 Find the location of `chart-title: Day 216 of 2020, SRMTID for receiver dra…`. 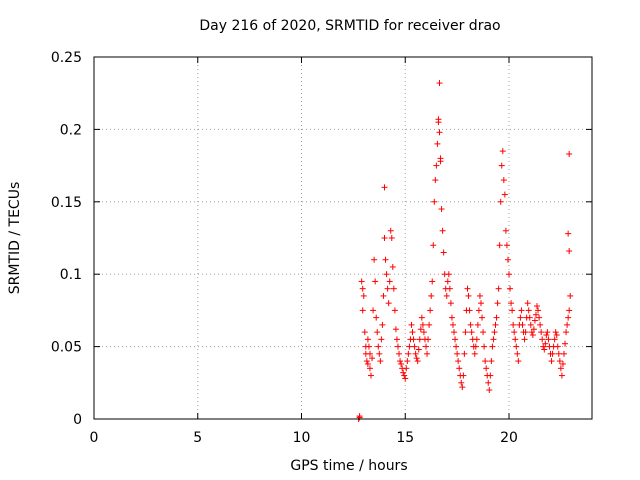

chart-title: Day 216 of 2020, SRMTID for receiver dra… is located at coordinates (349, 26).